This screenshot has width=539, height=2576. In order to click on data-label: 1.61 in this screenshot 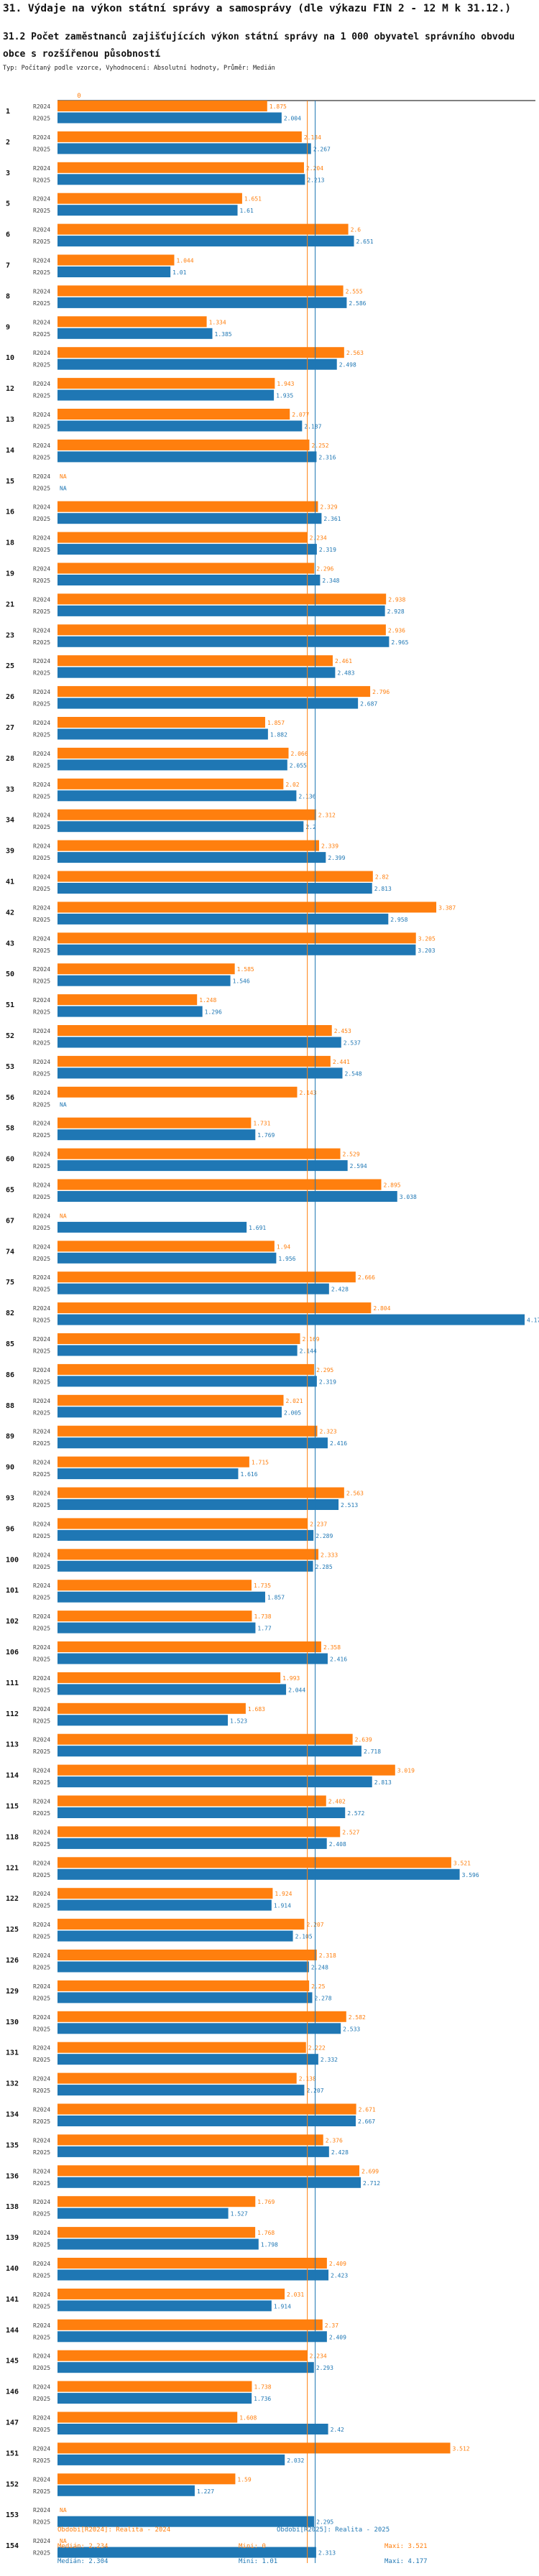, I will do `click(247, 211)`.